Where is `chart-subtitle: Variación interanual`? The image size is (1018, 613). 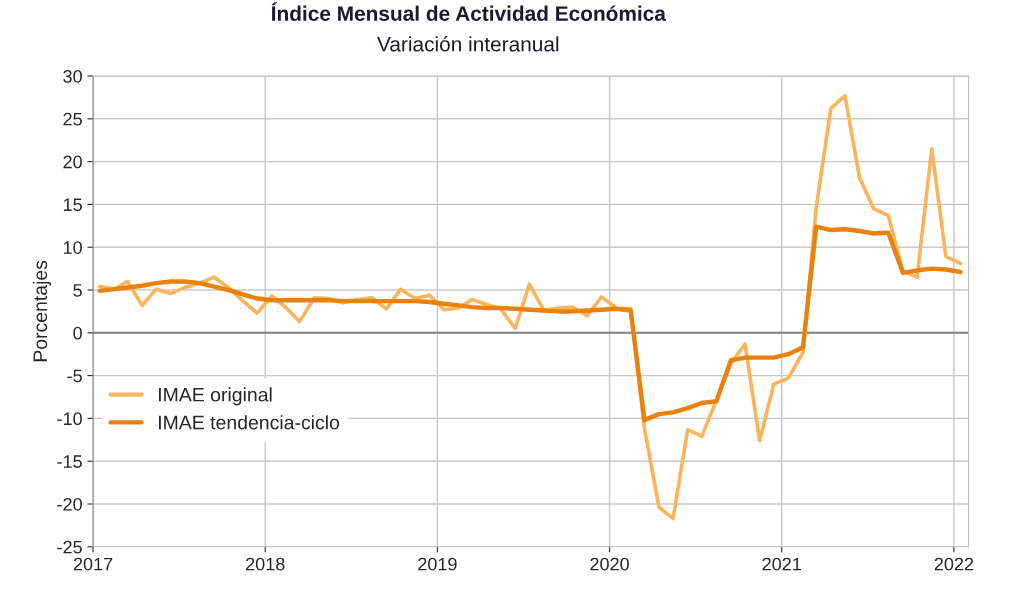
chart-subtitle: Variación interanual is located at coordinates (468, 44).